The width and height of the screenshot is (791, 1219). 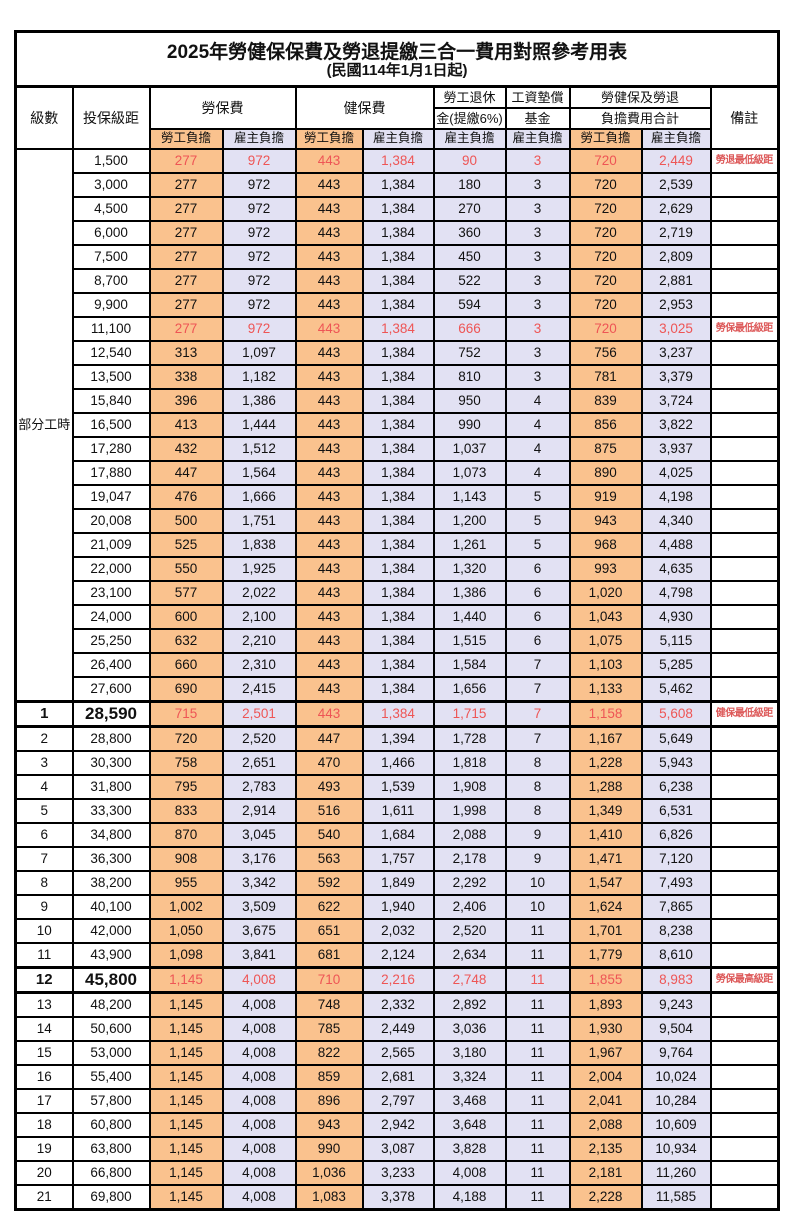 I want to click on labor-employer-cell: 2,914, so click(x=259, y=811).